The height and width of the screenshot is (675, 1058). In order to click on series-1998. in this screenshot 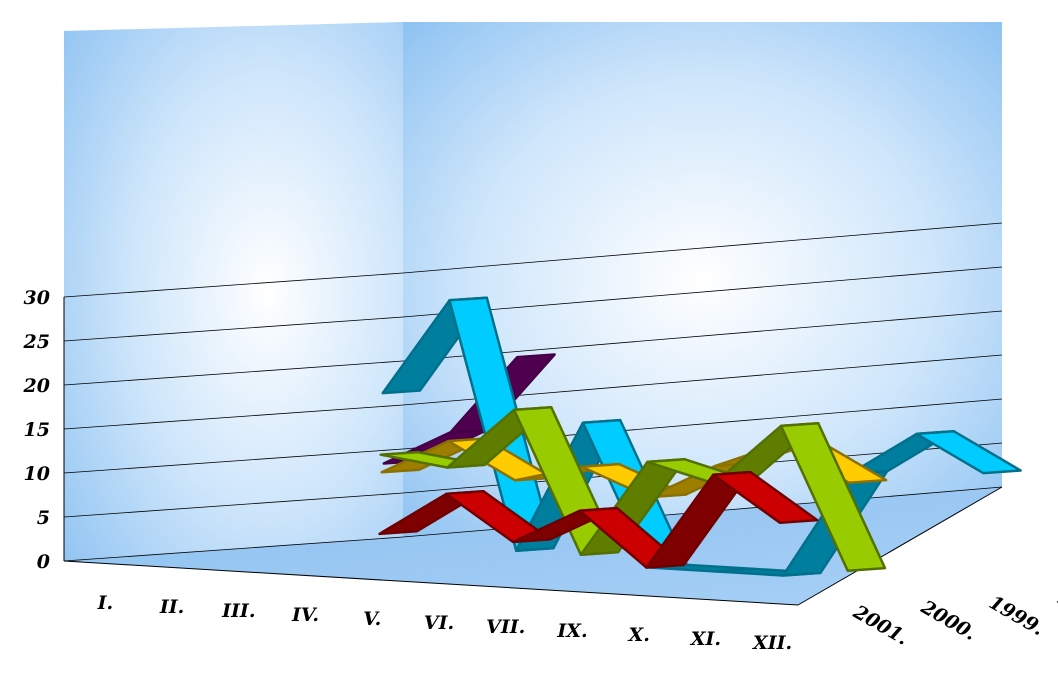, I will do `click(633, 489)`.